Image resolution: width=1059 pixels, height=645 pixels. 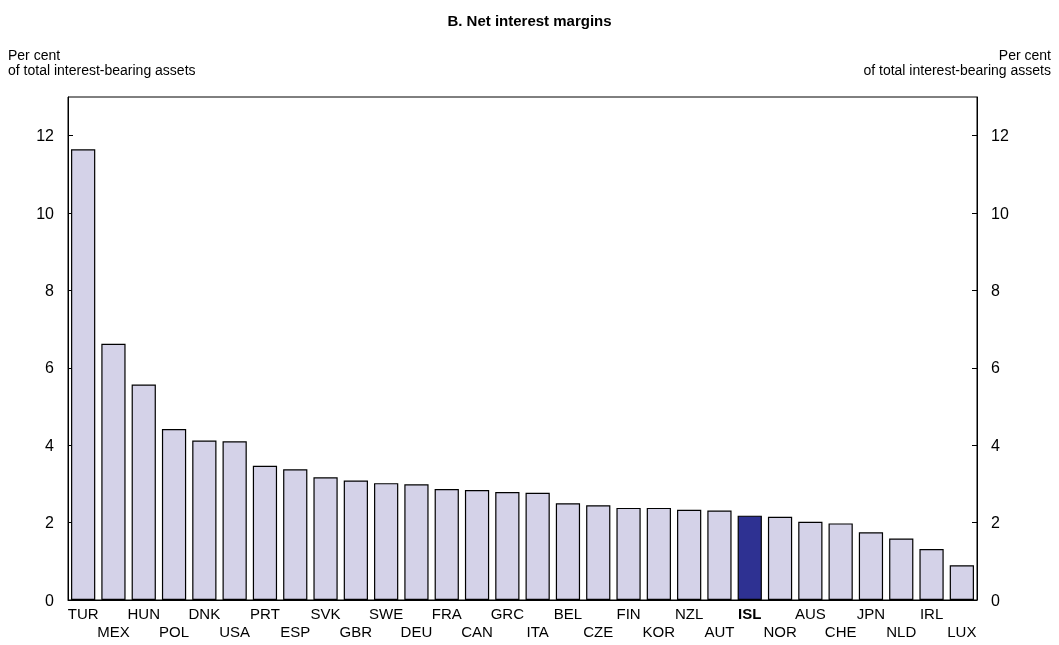 What do you see at coordinates (446, 613) in the screenshot?
I see `x-tick-label: FRA` at bounding box center [446, 613].